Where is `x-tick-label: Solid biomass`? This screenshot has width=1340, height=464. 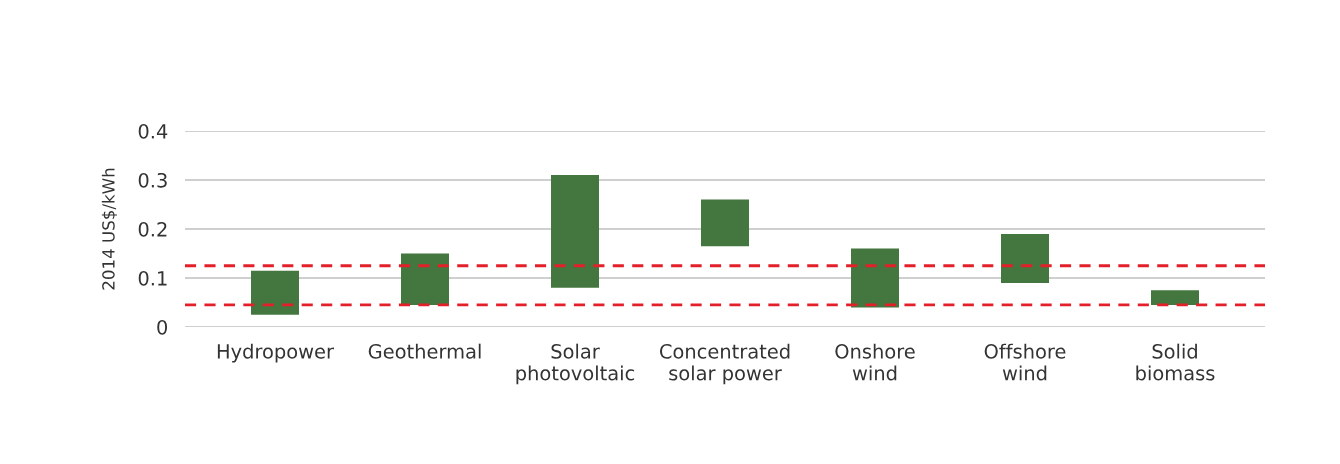 x-tick-label: Solid biomass is located at coordinates (1175, 362).